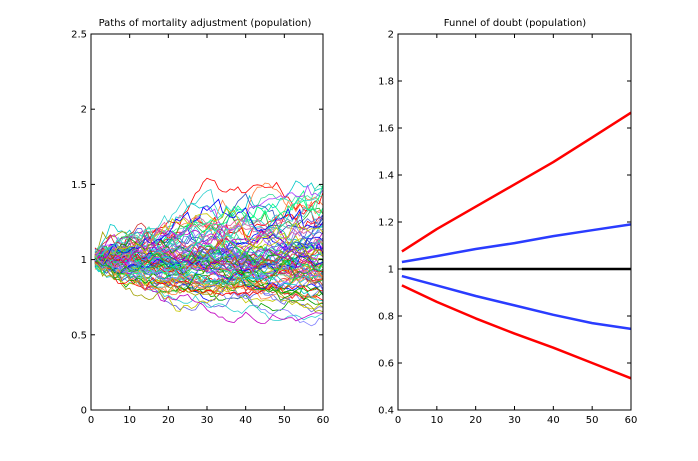  Describe the element at coordinates (516, 302) in the screenshot. I see `funnel-line-lower-inner` at that location.